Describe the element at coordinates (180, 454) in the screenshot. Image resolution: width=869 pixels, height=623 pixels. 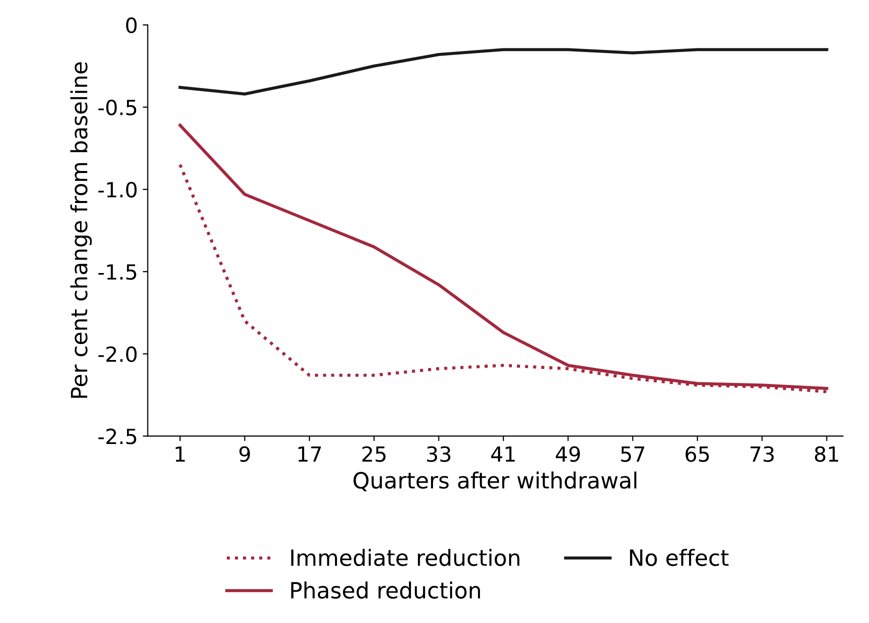
I see `x-tick-label: 1` at that location.